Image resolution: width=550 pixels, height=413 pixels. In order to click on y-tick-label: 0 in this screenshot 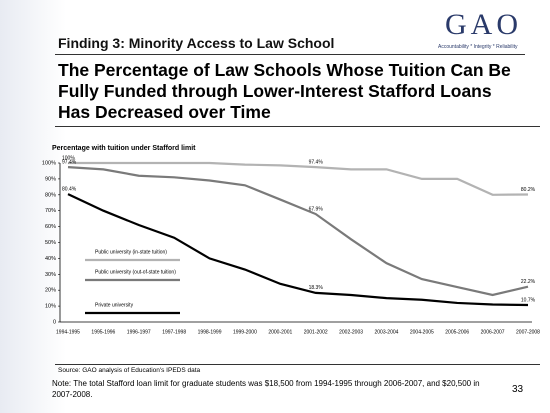, I will do `click(54, 322)`.